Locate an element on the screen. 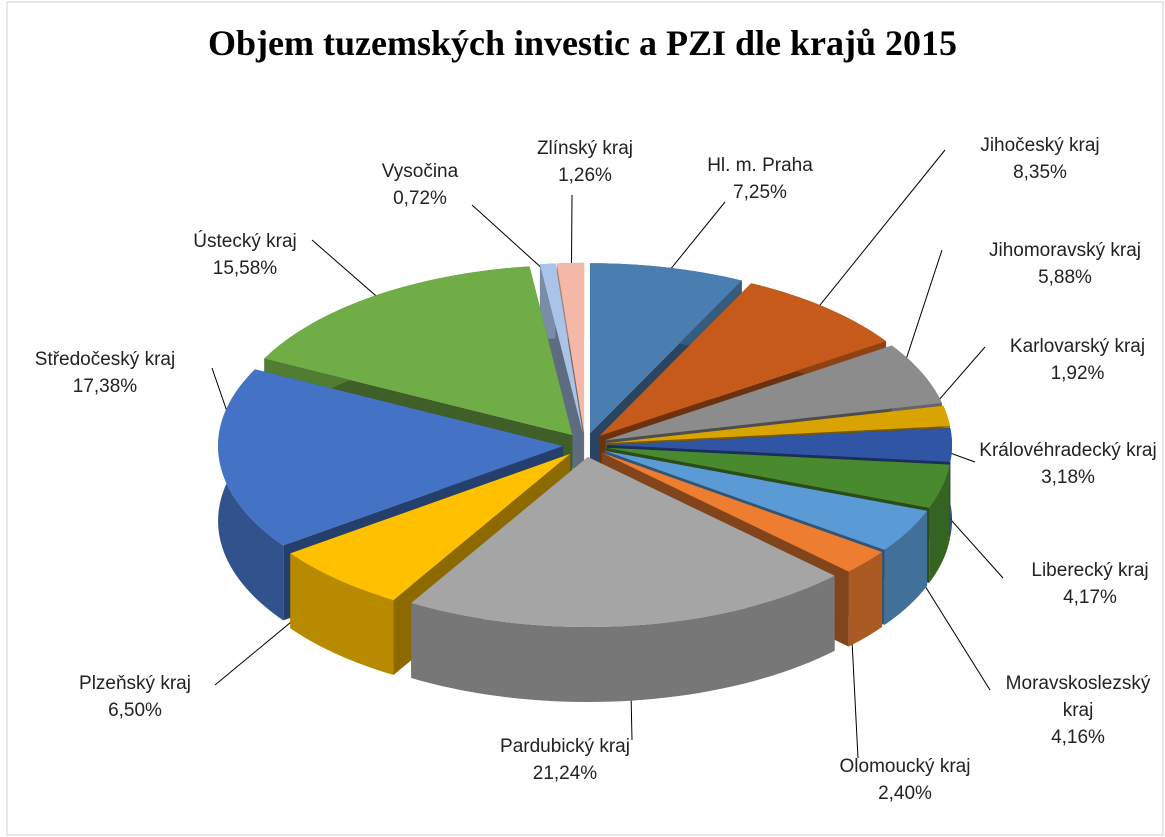 This screenshot has height=837, width=1165. label-value: 4,16% is located at coordinates (1078, 737).